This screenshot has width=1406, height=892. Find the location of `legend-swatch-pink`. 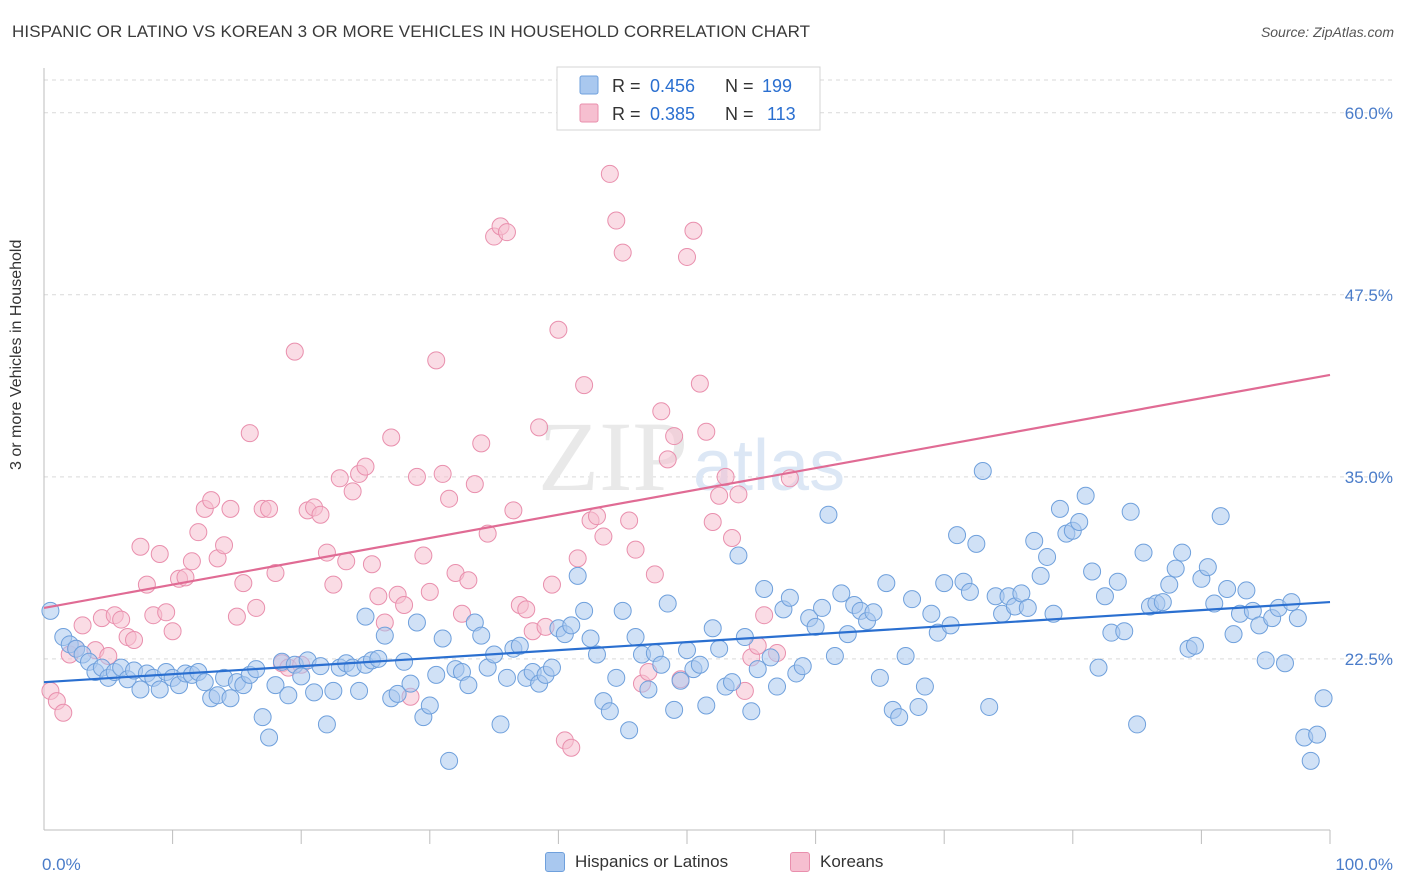

legend-swatch-pink is located at coordinates (589, 113).